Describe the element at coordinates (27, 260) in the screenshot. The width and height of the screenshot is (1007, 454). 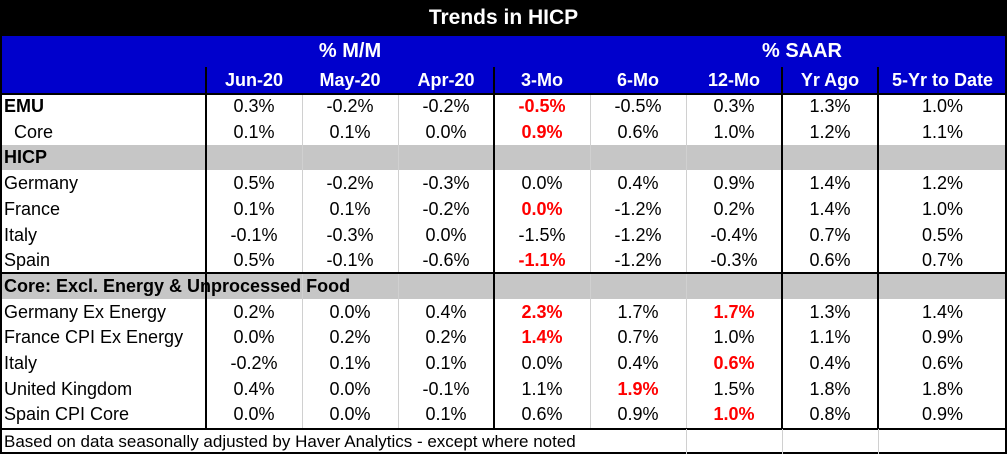
I see `row-label: Spain` at that location.